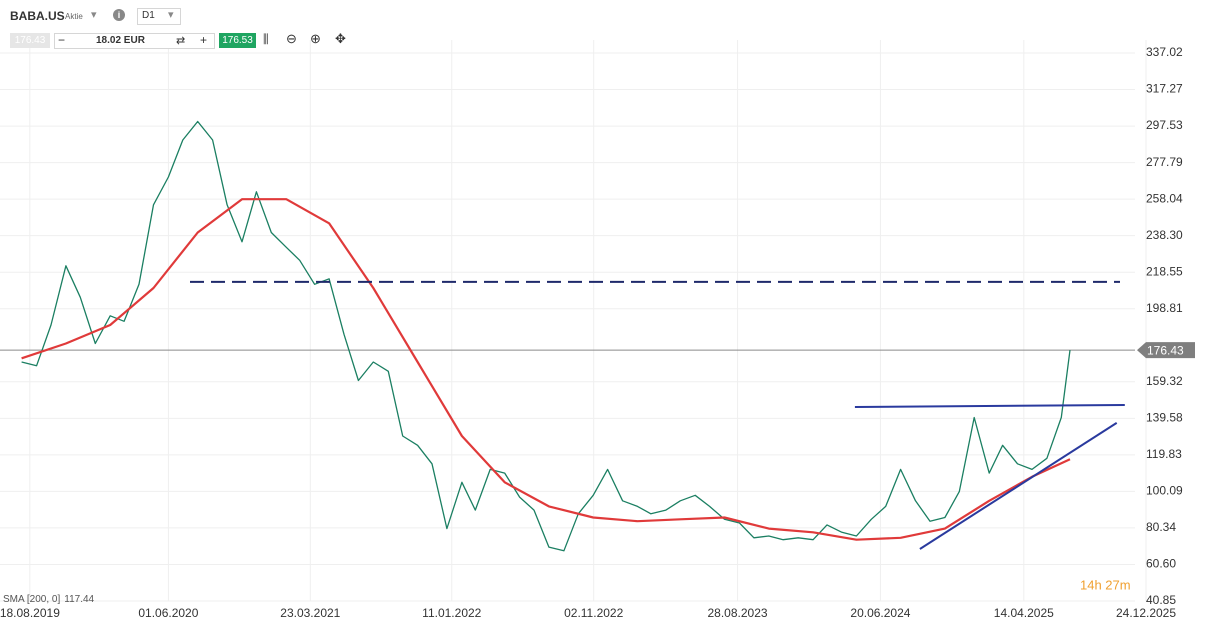 The width and height of the screenshot is (1207, 623). I want to click on chart-type-icon: ⫼, so click(266, 39).